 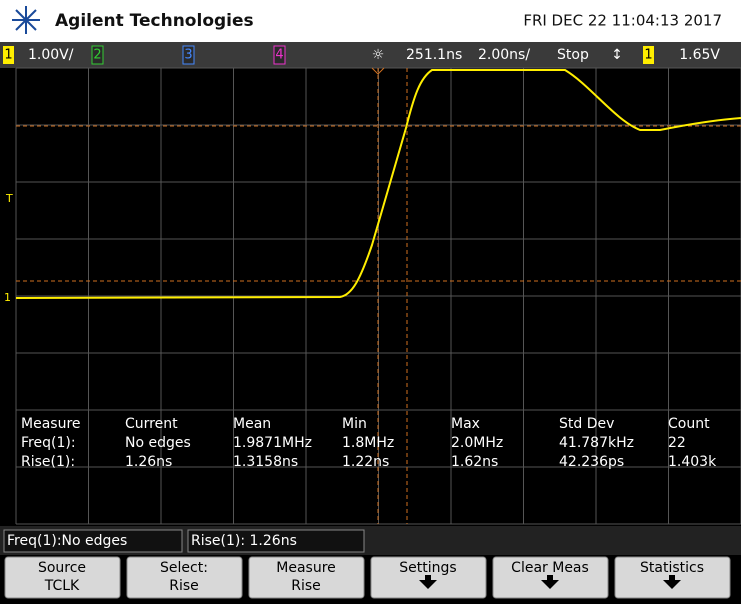 I want to click on trigger-source: 1, so click(x=648, y=55).